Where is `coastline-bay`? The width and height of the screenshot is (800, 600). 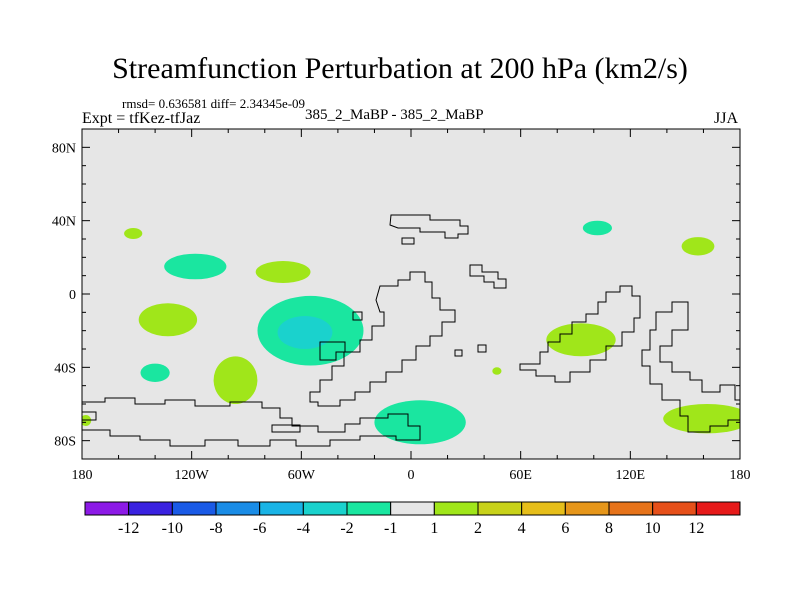 coastline-bay is located at coordinates (332, 351).